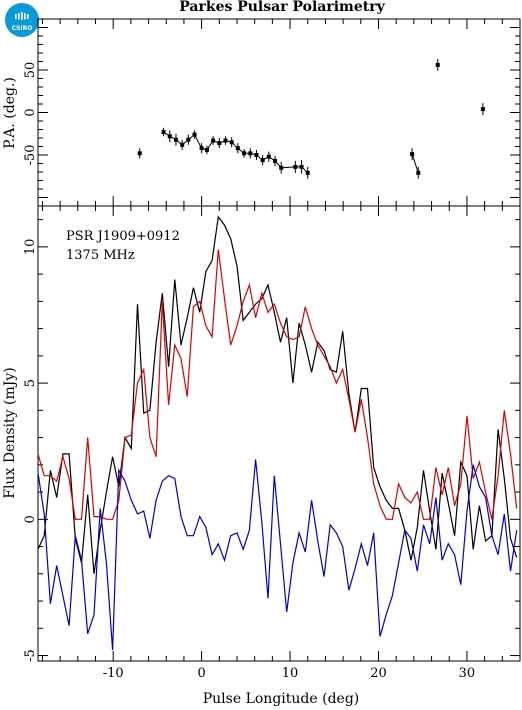  I want to click on psr-annotation: PSR J1909+0912, so click(123, 236).